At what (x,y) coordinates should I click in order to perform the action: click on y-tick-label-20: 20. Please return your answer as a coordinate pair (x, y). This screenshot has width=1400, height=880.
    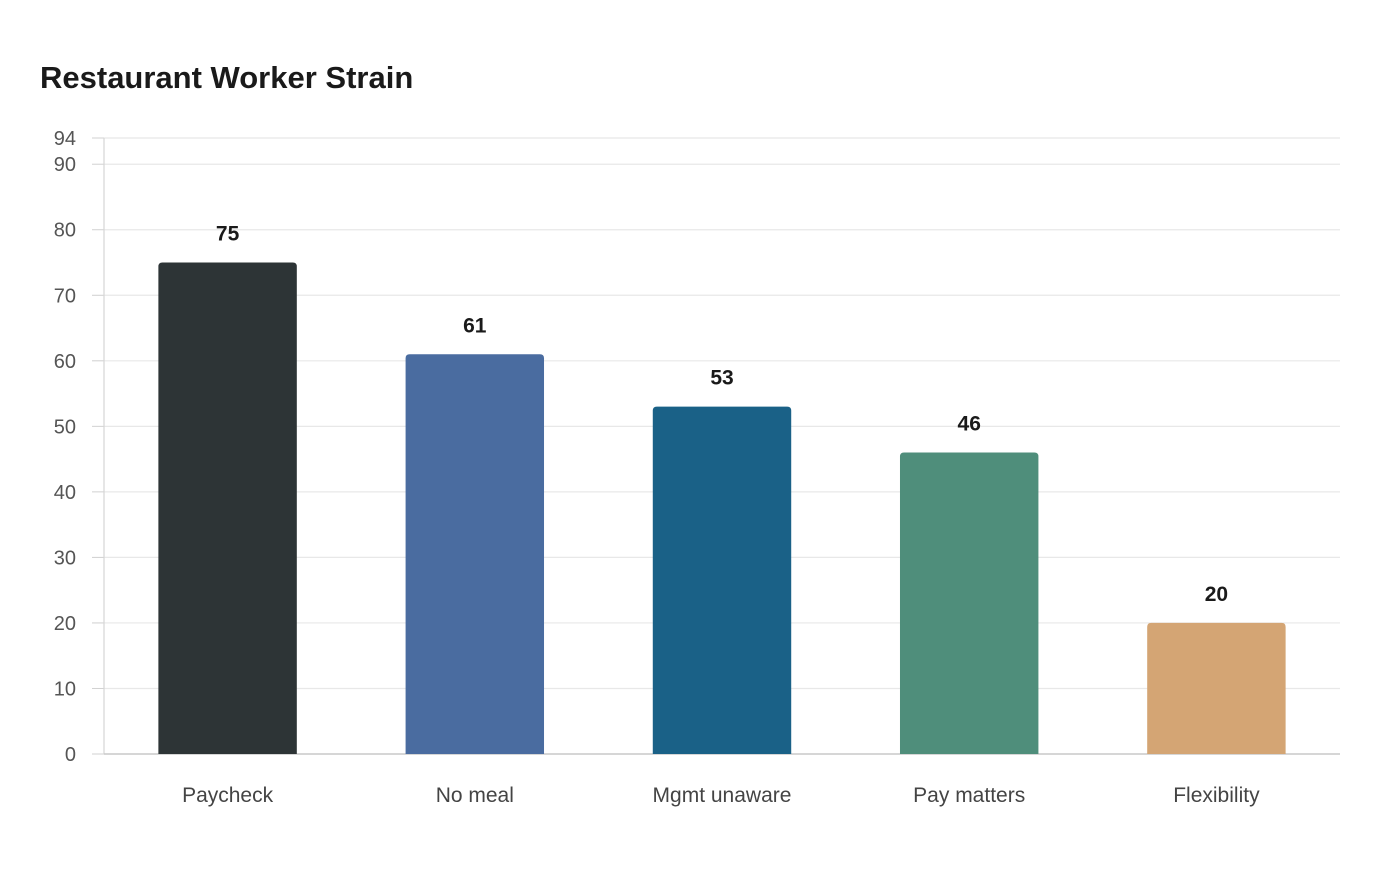
    Looking at the image, I should click on (65, 624).